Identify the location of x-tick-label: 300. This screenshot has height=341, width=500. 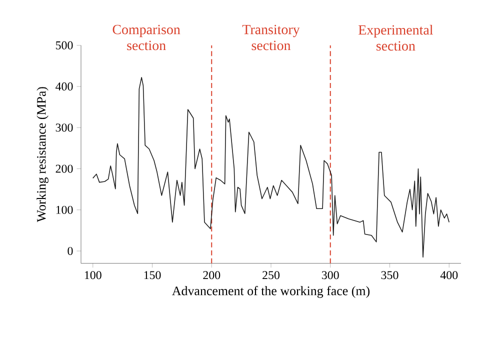
(330, 275).